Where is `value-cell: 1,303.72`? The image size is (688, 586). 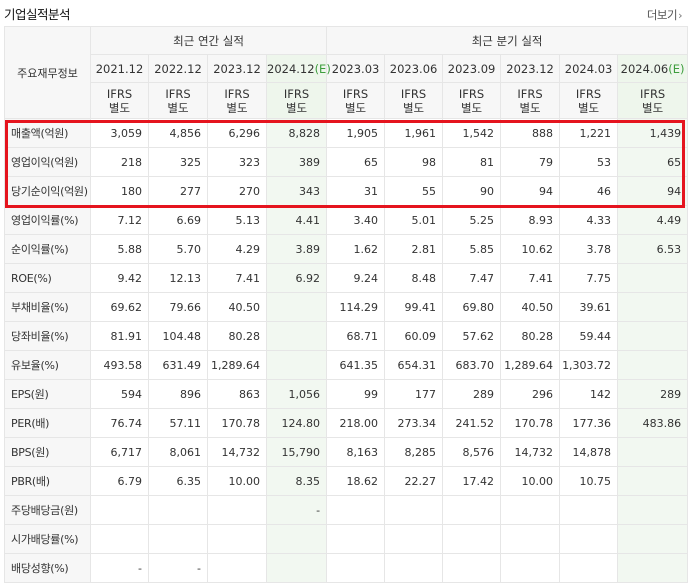 value-cell: 1,303.72 is located at coordinates (589, 365).